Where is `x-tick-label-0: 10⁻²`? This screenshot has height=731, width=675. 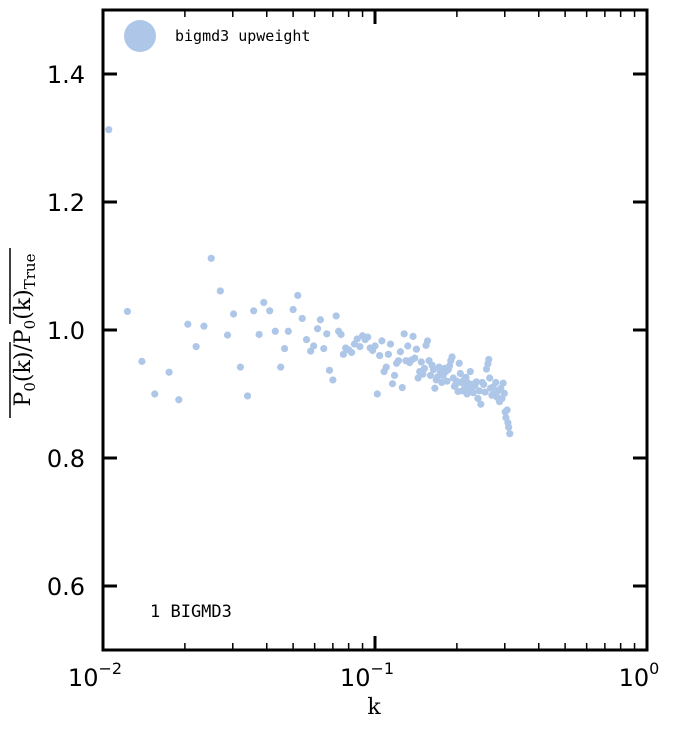 x-tick-label-0: 10⁻² is located at coordinates (95, 675).